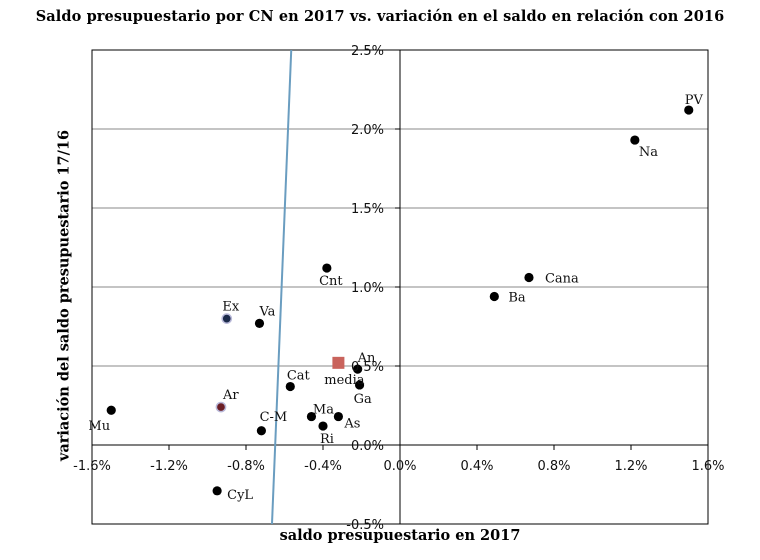 Image resolution: width=760 pixels, height=560 pixels. Describe the element at coordinates (689, 110) in the screenshot. I see `point-pv` at that location.